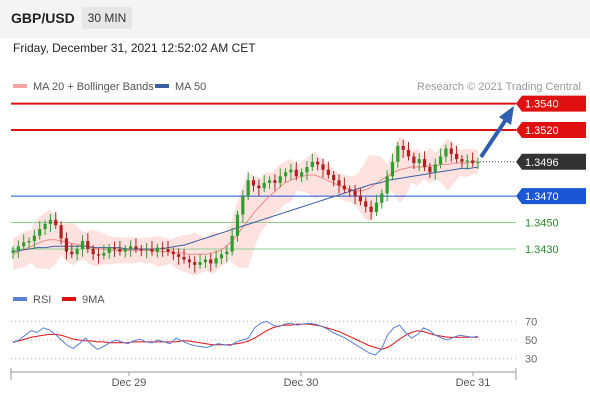  I want to click on level-label-current: 1.3496, so click(542, 163).